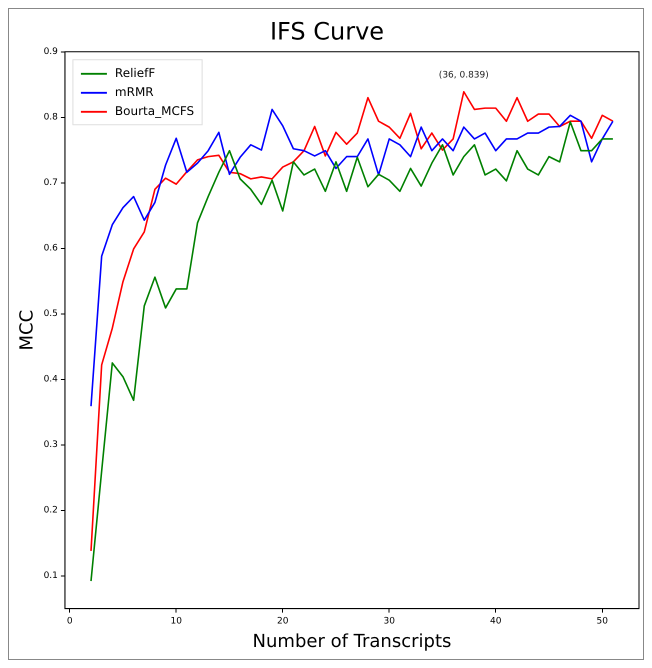 This screenshot has width=652, height=668. I want to click on chart-title: IFS Curve, so click(327, 32).